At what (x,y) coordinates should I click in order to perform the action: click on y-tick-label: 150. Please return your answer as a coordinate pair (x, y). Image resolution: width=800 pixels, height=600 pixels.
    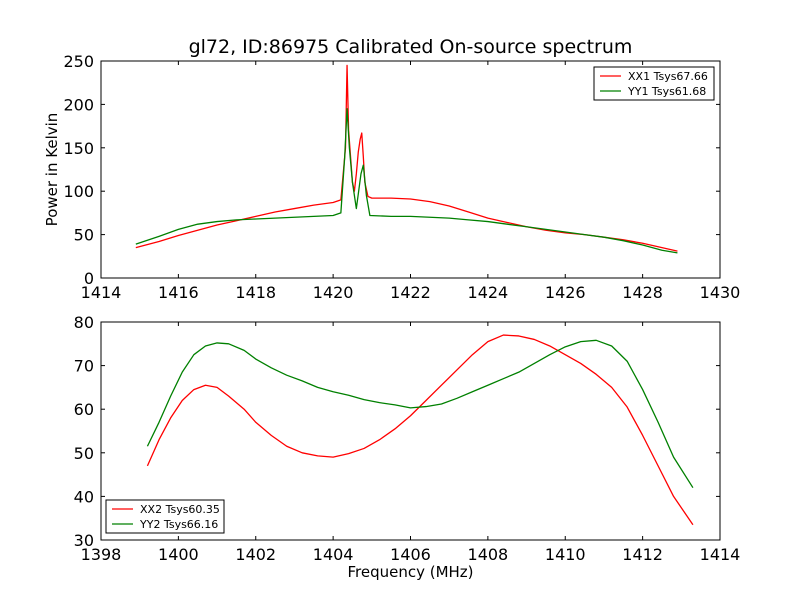
    Looking at the image, I should click on (78, 148).